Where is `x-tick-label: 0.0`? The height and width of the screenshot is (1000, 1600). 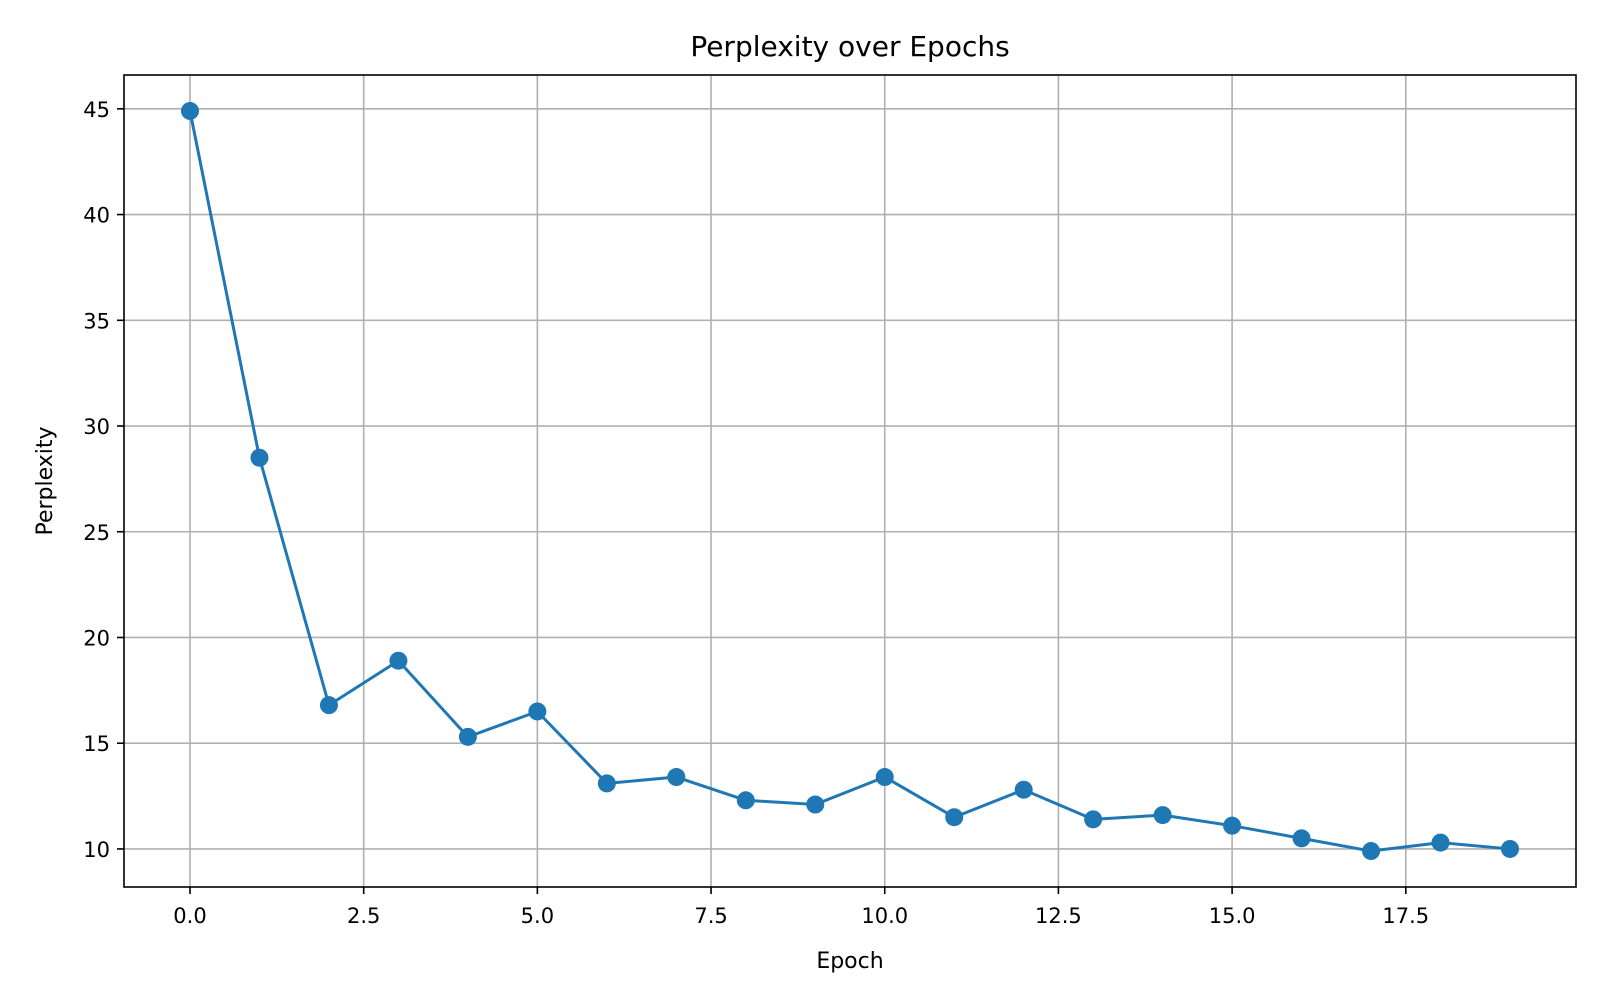
x-tick-label: 0.0 is located at coordinates (189, 916).